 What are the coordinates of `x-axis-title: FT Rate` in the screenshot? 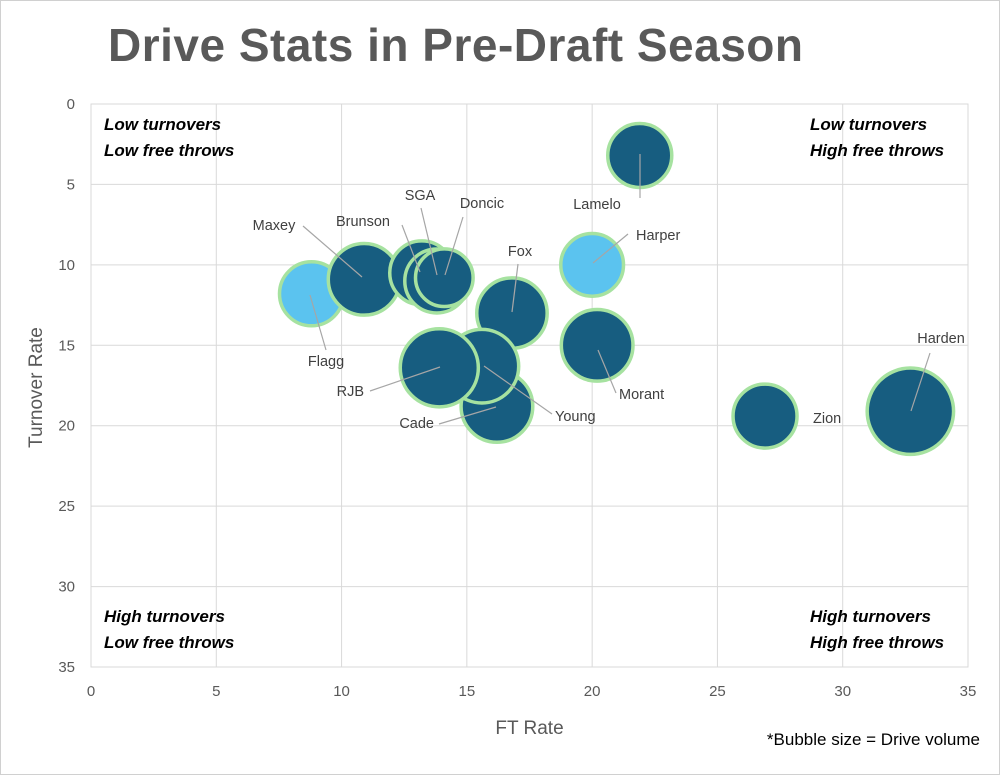 It's located at (529, 728).